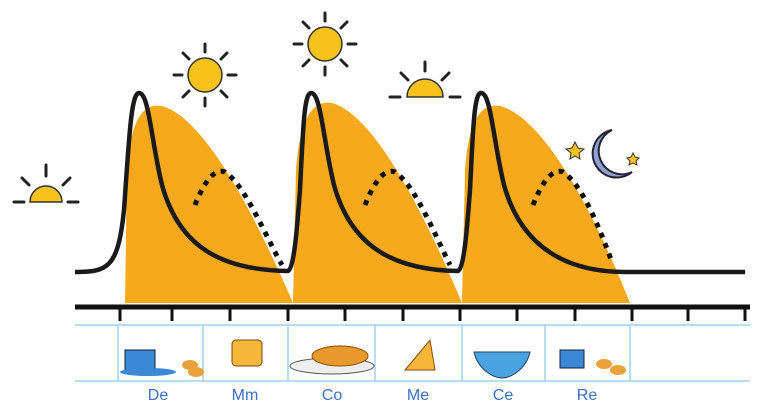 The height and width of the screenshot is (407, 762). Describe the element at coordinates (245, 395) in the screenshot. I see `meal-label: Mm` at that location.